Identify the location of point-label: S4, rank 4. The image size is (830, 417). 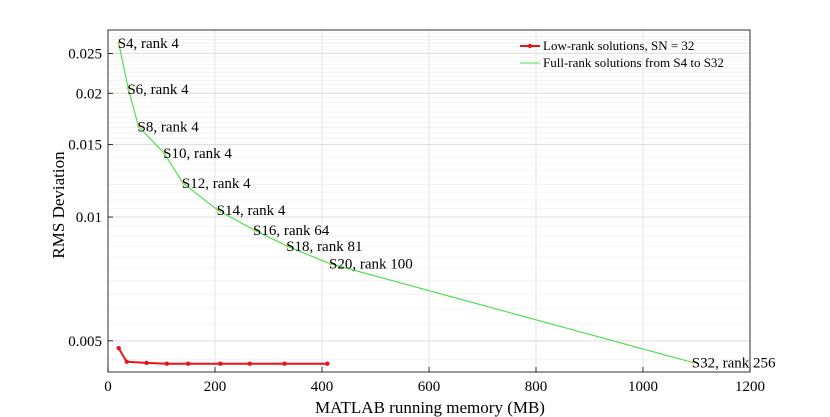
(149, 44).